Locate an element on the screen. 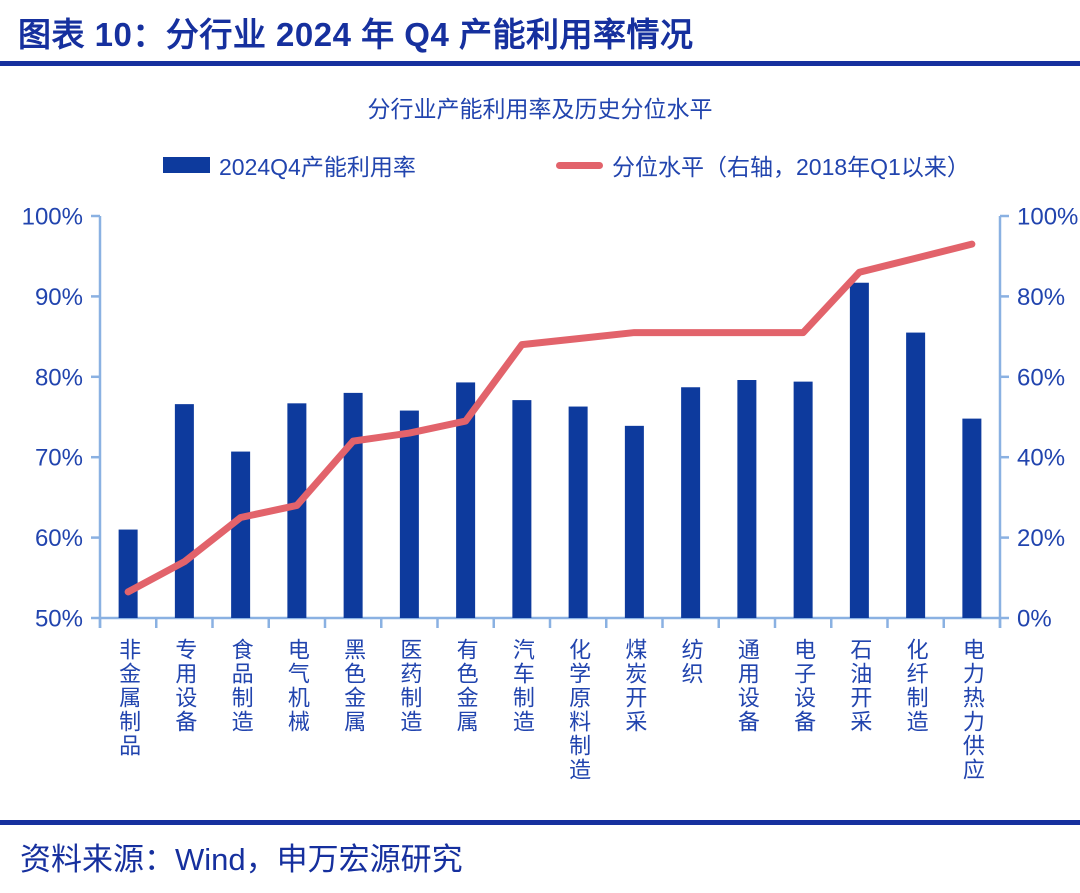  category-label: 化学原料制造 is located at coordinates (579, 710).